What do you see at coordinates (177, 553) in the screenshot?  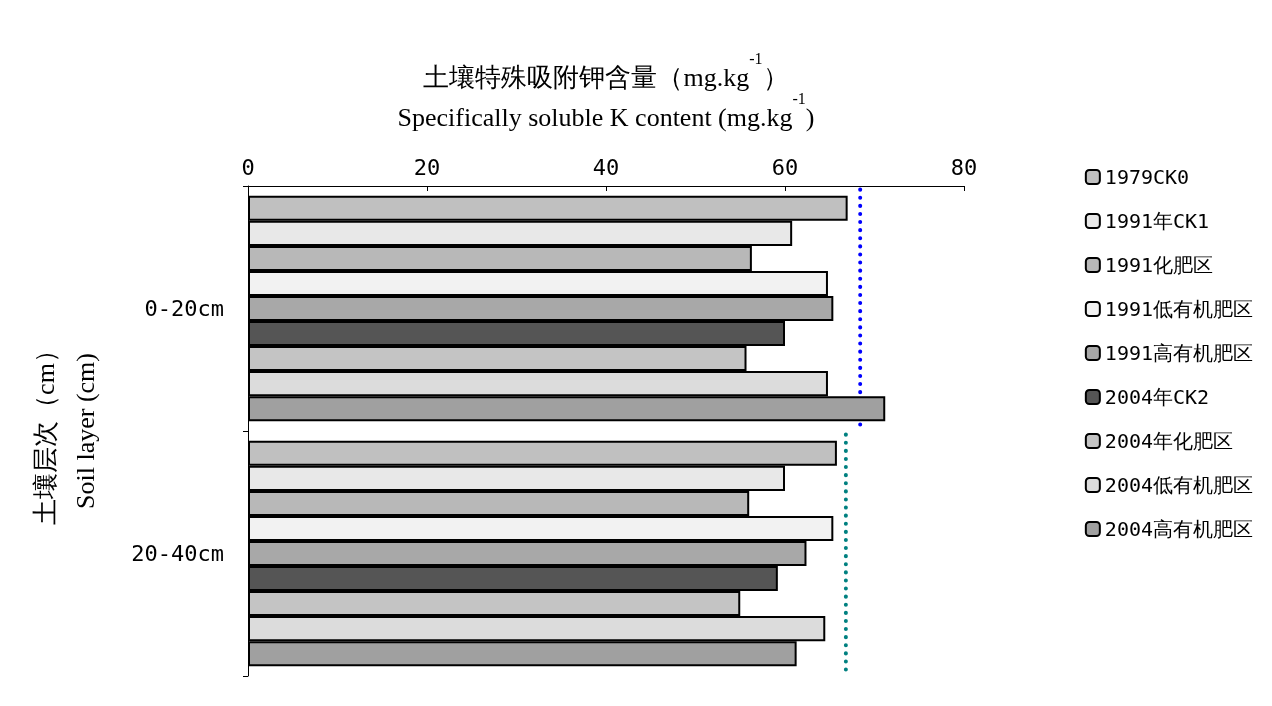 I see `y-tick-label: 20-40cm` at bounding box center [177, 553].